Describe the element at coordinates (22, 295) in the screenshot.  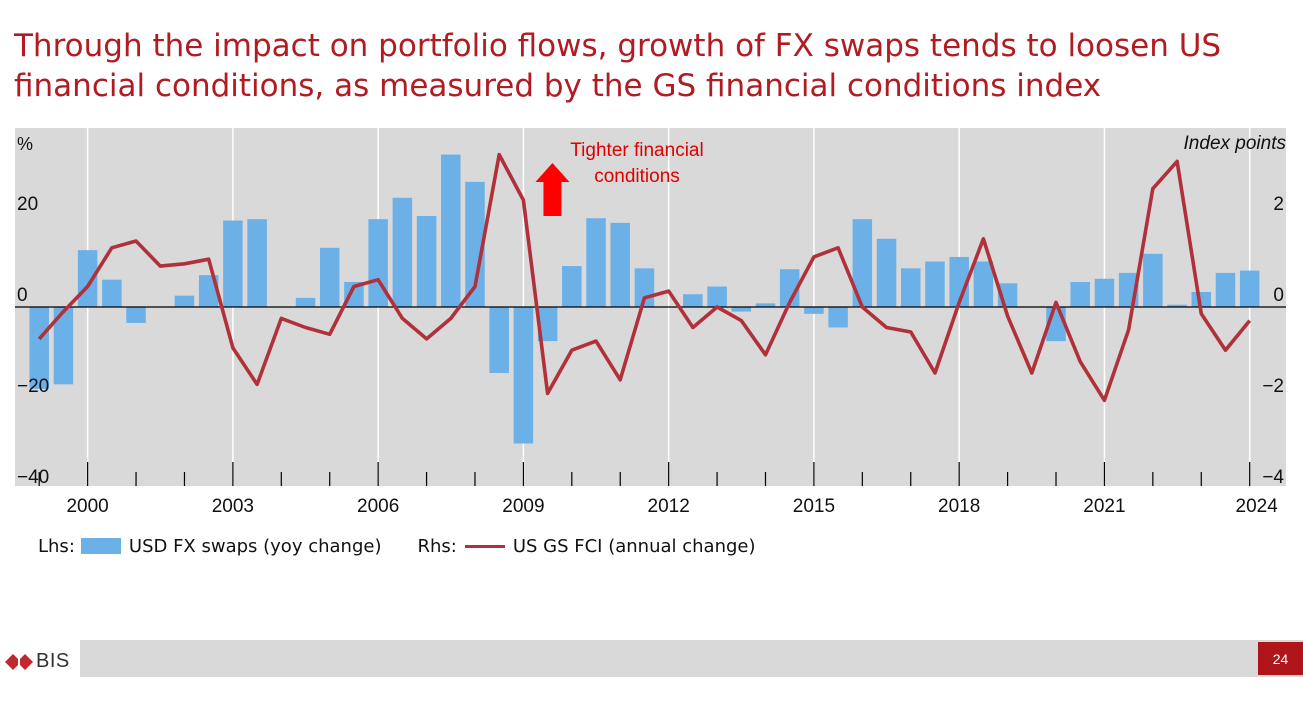
I see `left-tick-label: 0` at that location.